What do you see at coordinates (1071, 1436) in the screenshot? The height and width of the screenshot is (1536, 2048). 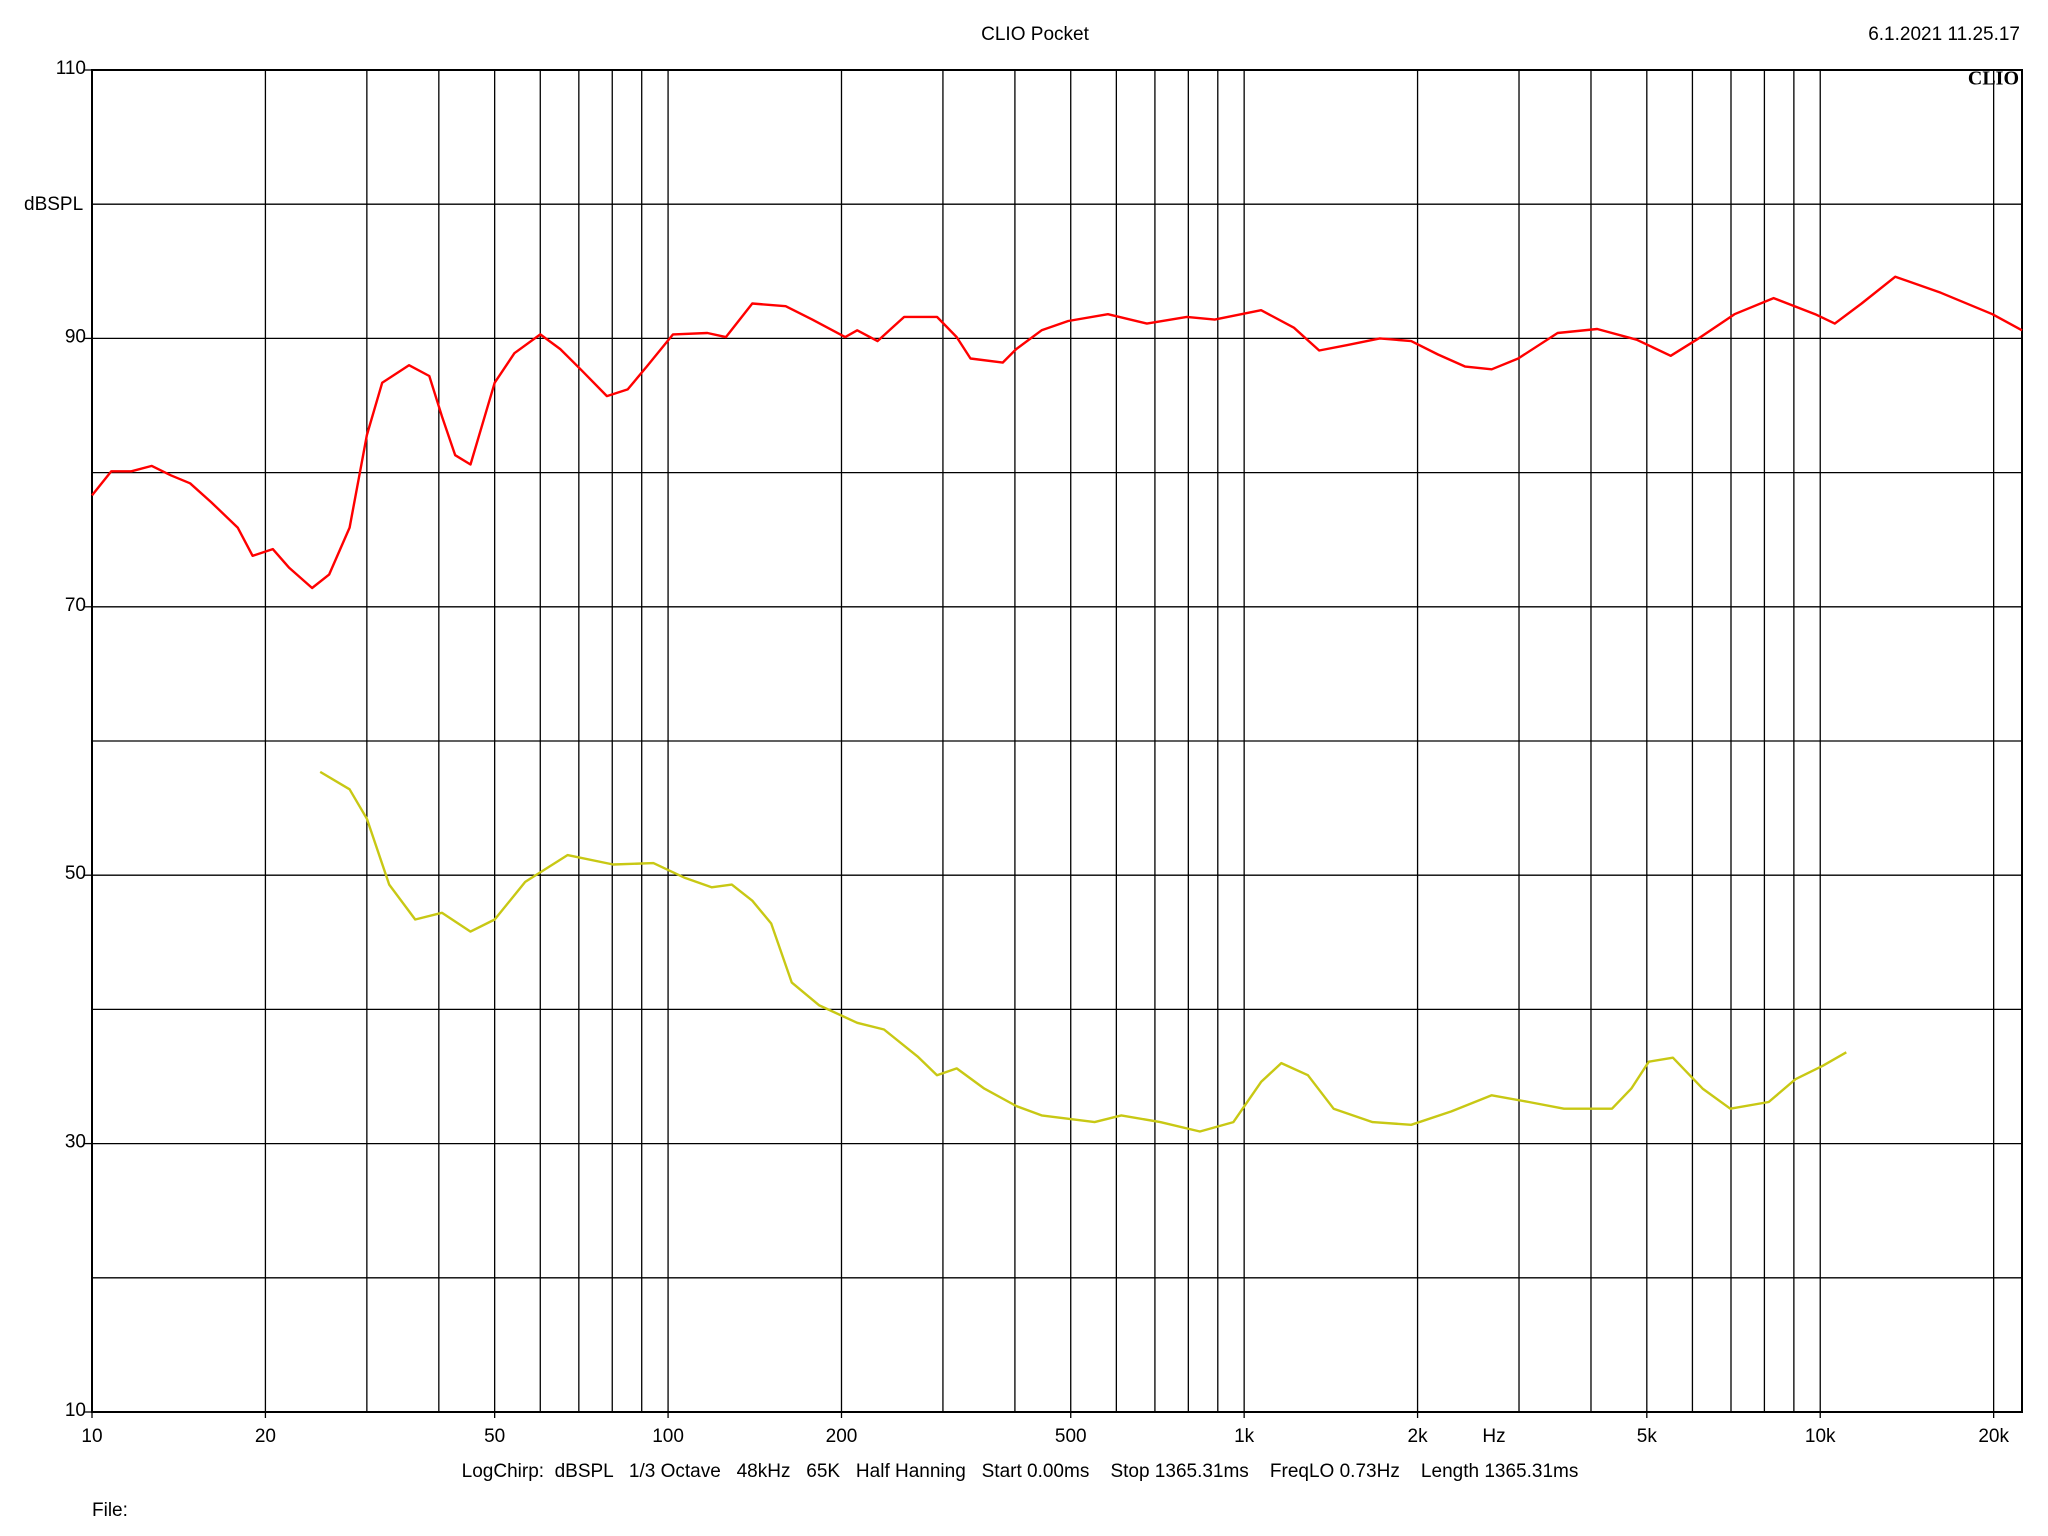 I see `x-tick-label: 500` at bounding box center [1071, 1436].